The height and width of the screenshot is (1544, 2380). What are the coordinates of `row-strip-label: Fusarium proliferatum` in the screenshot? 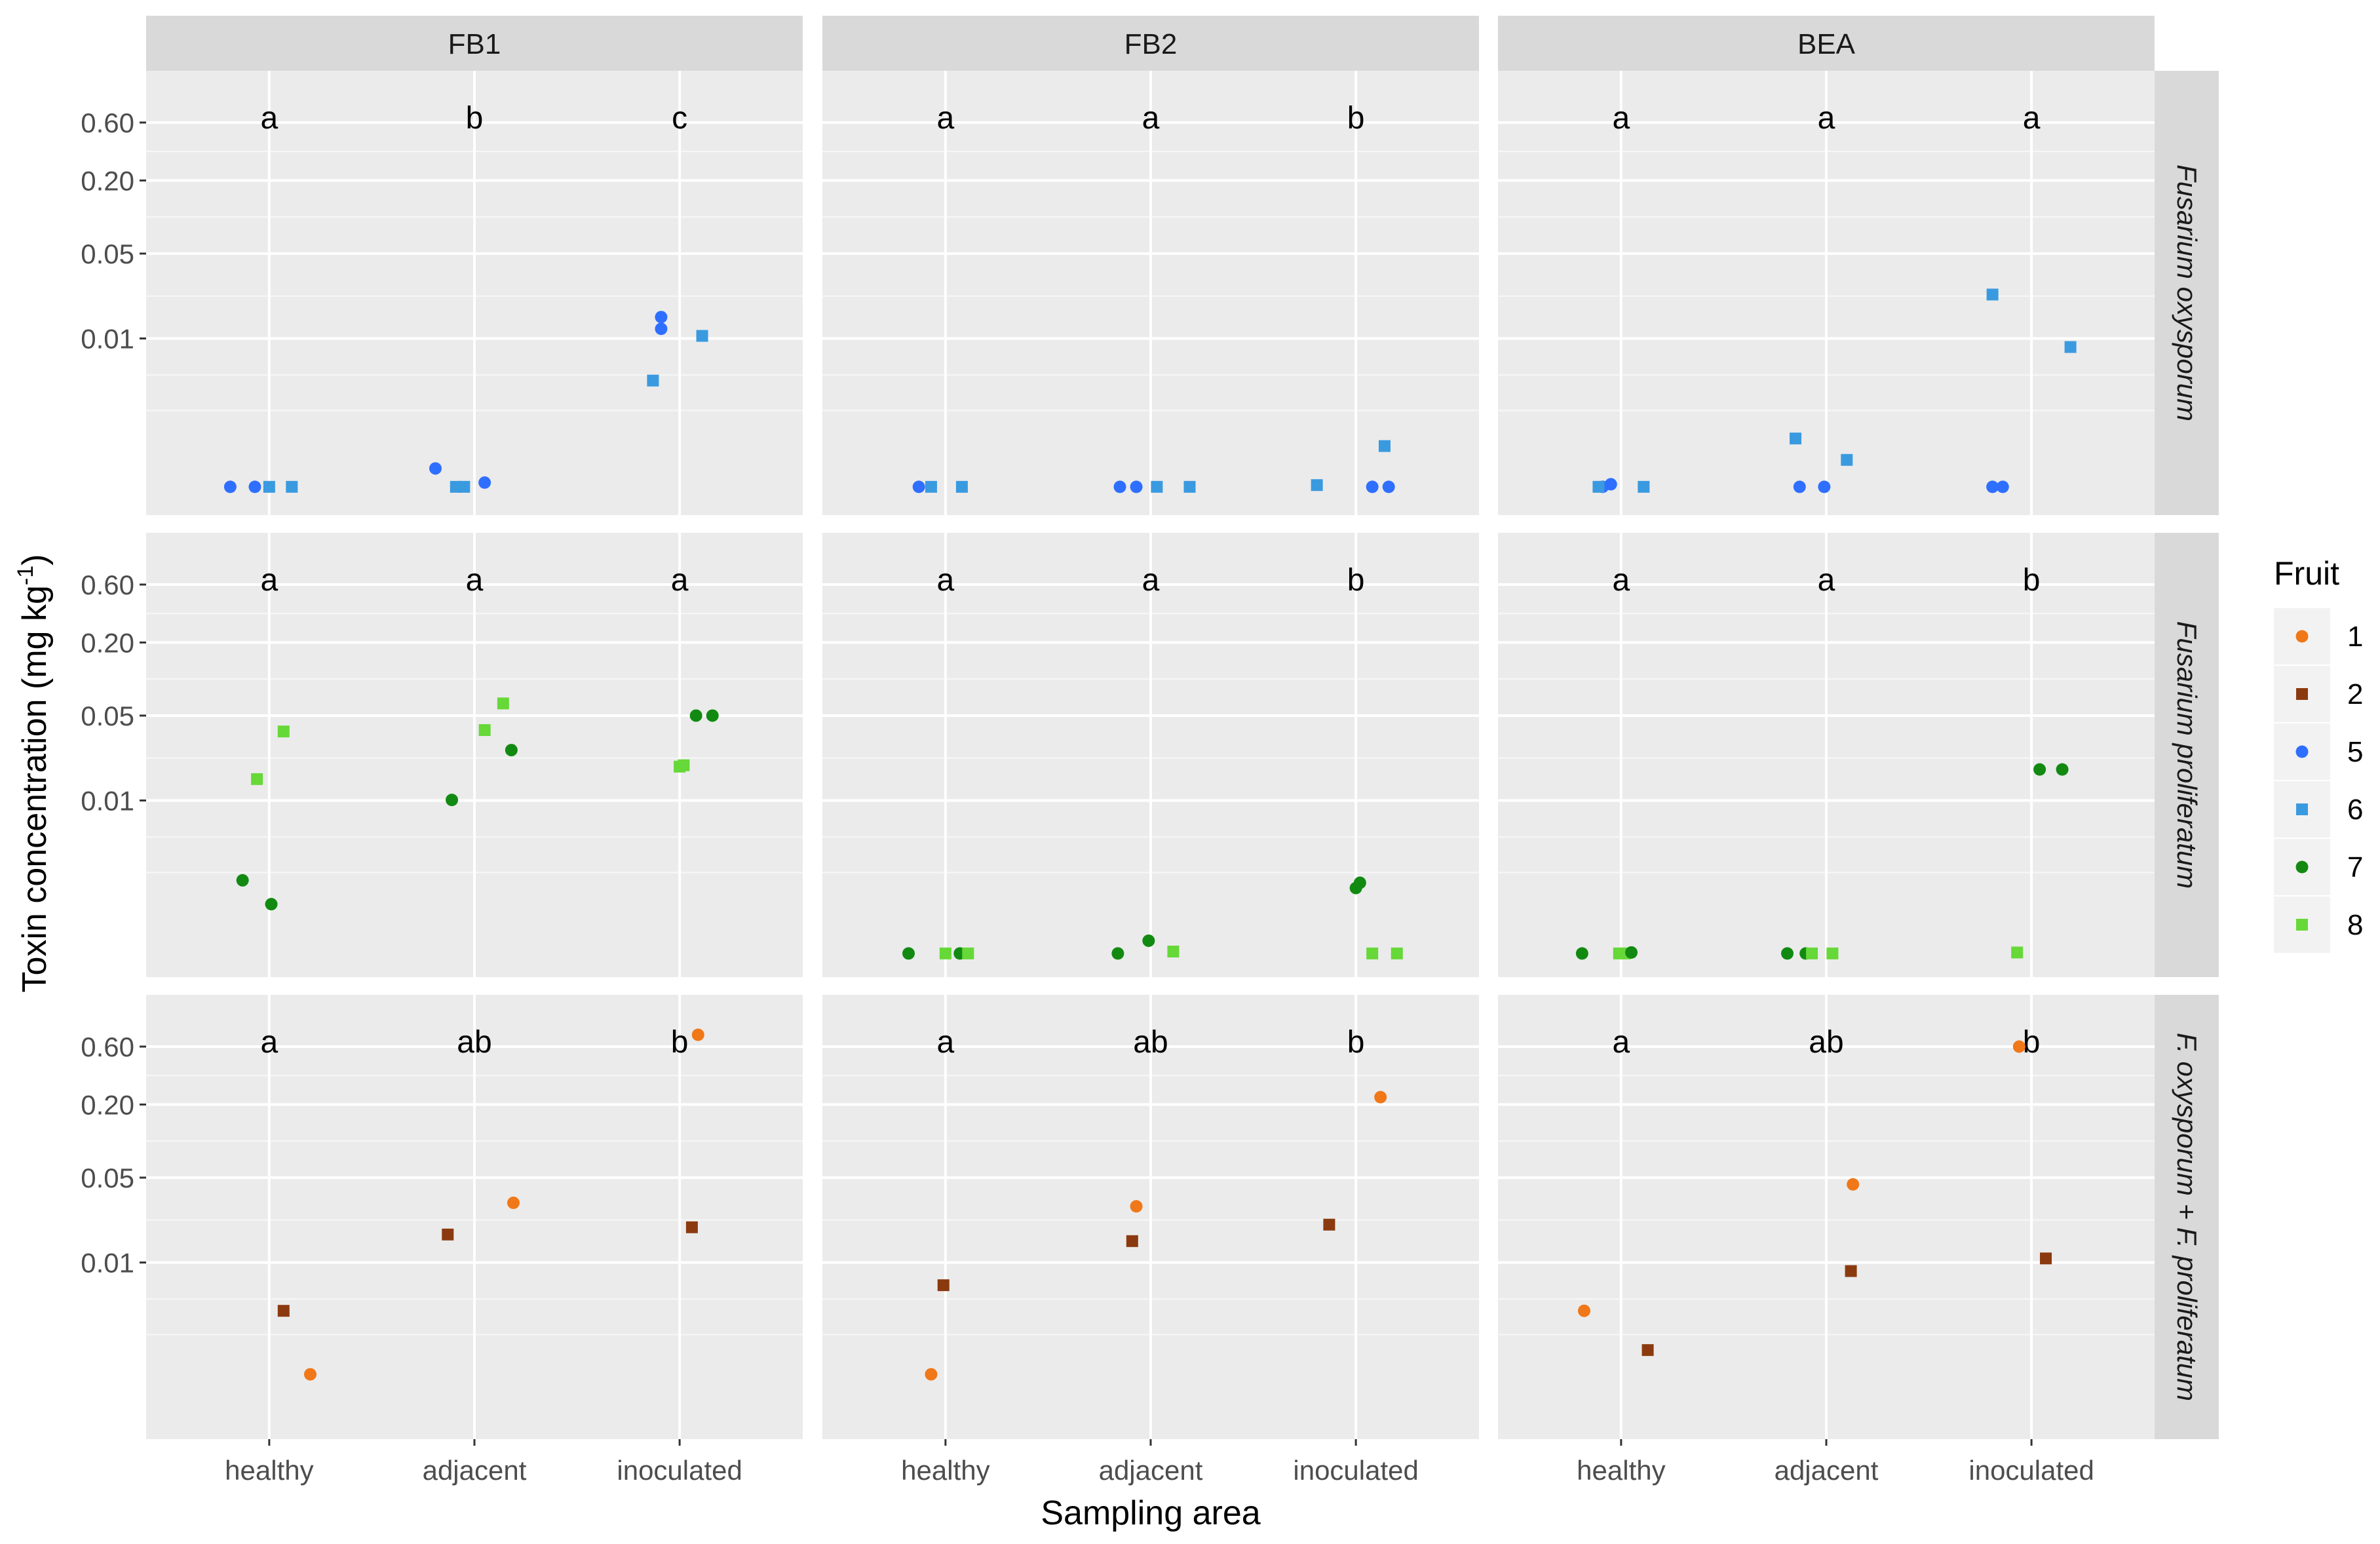 It's located at (2187, 755).